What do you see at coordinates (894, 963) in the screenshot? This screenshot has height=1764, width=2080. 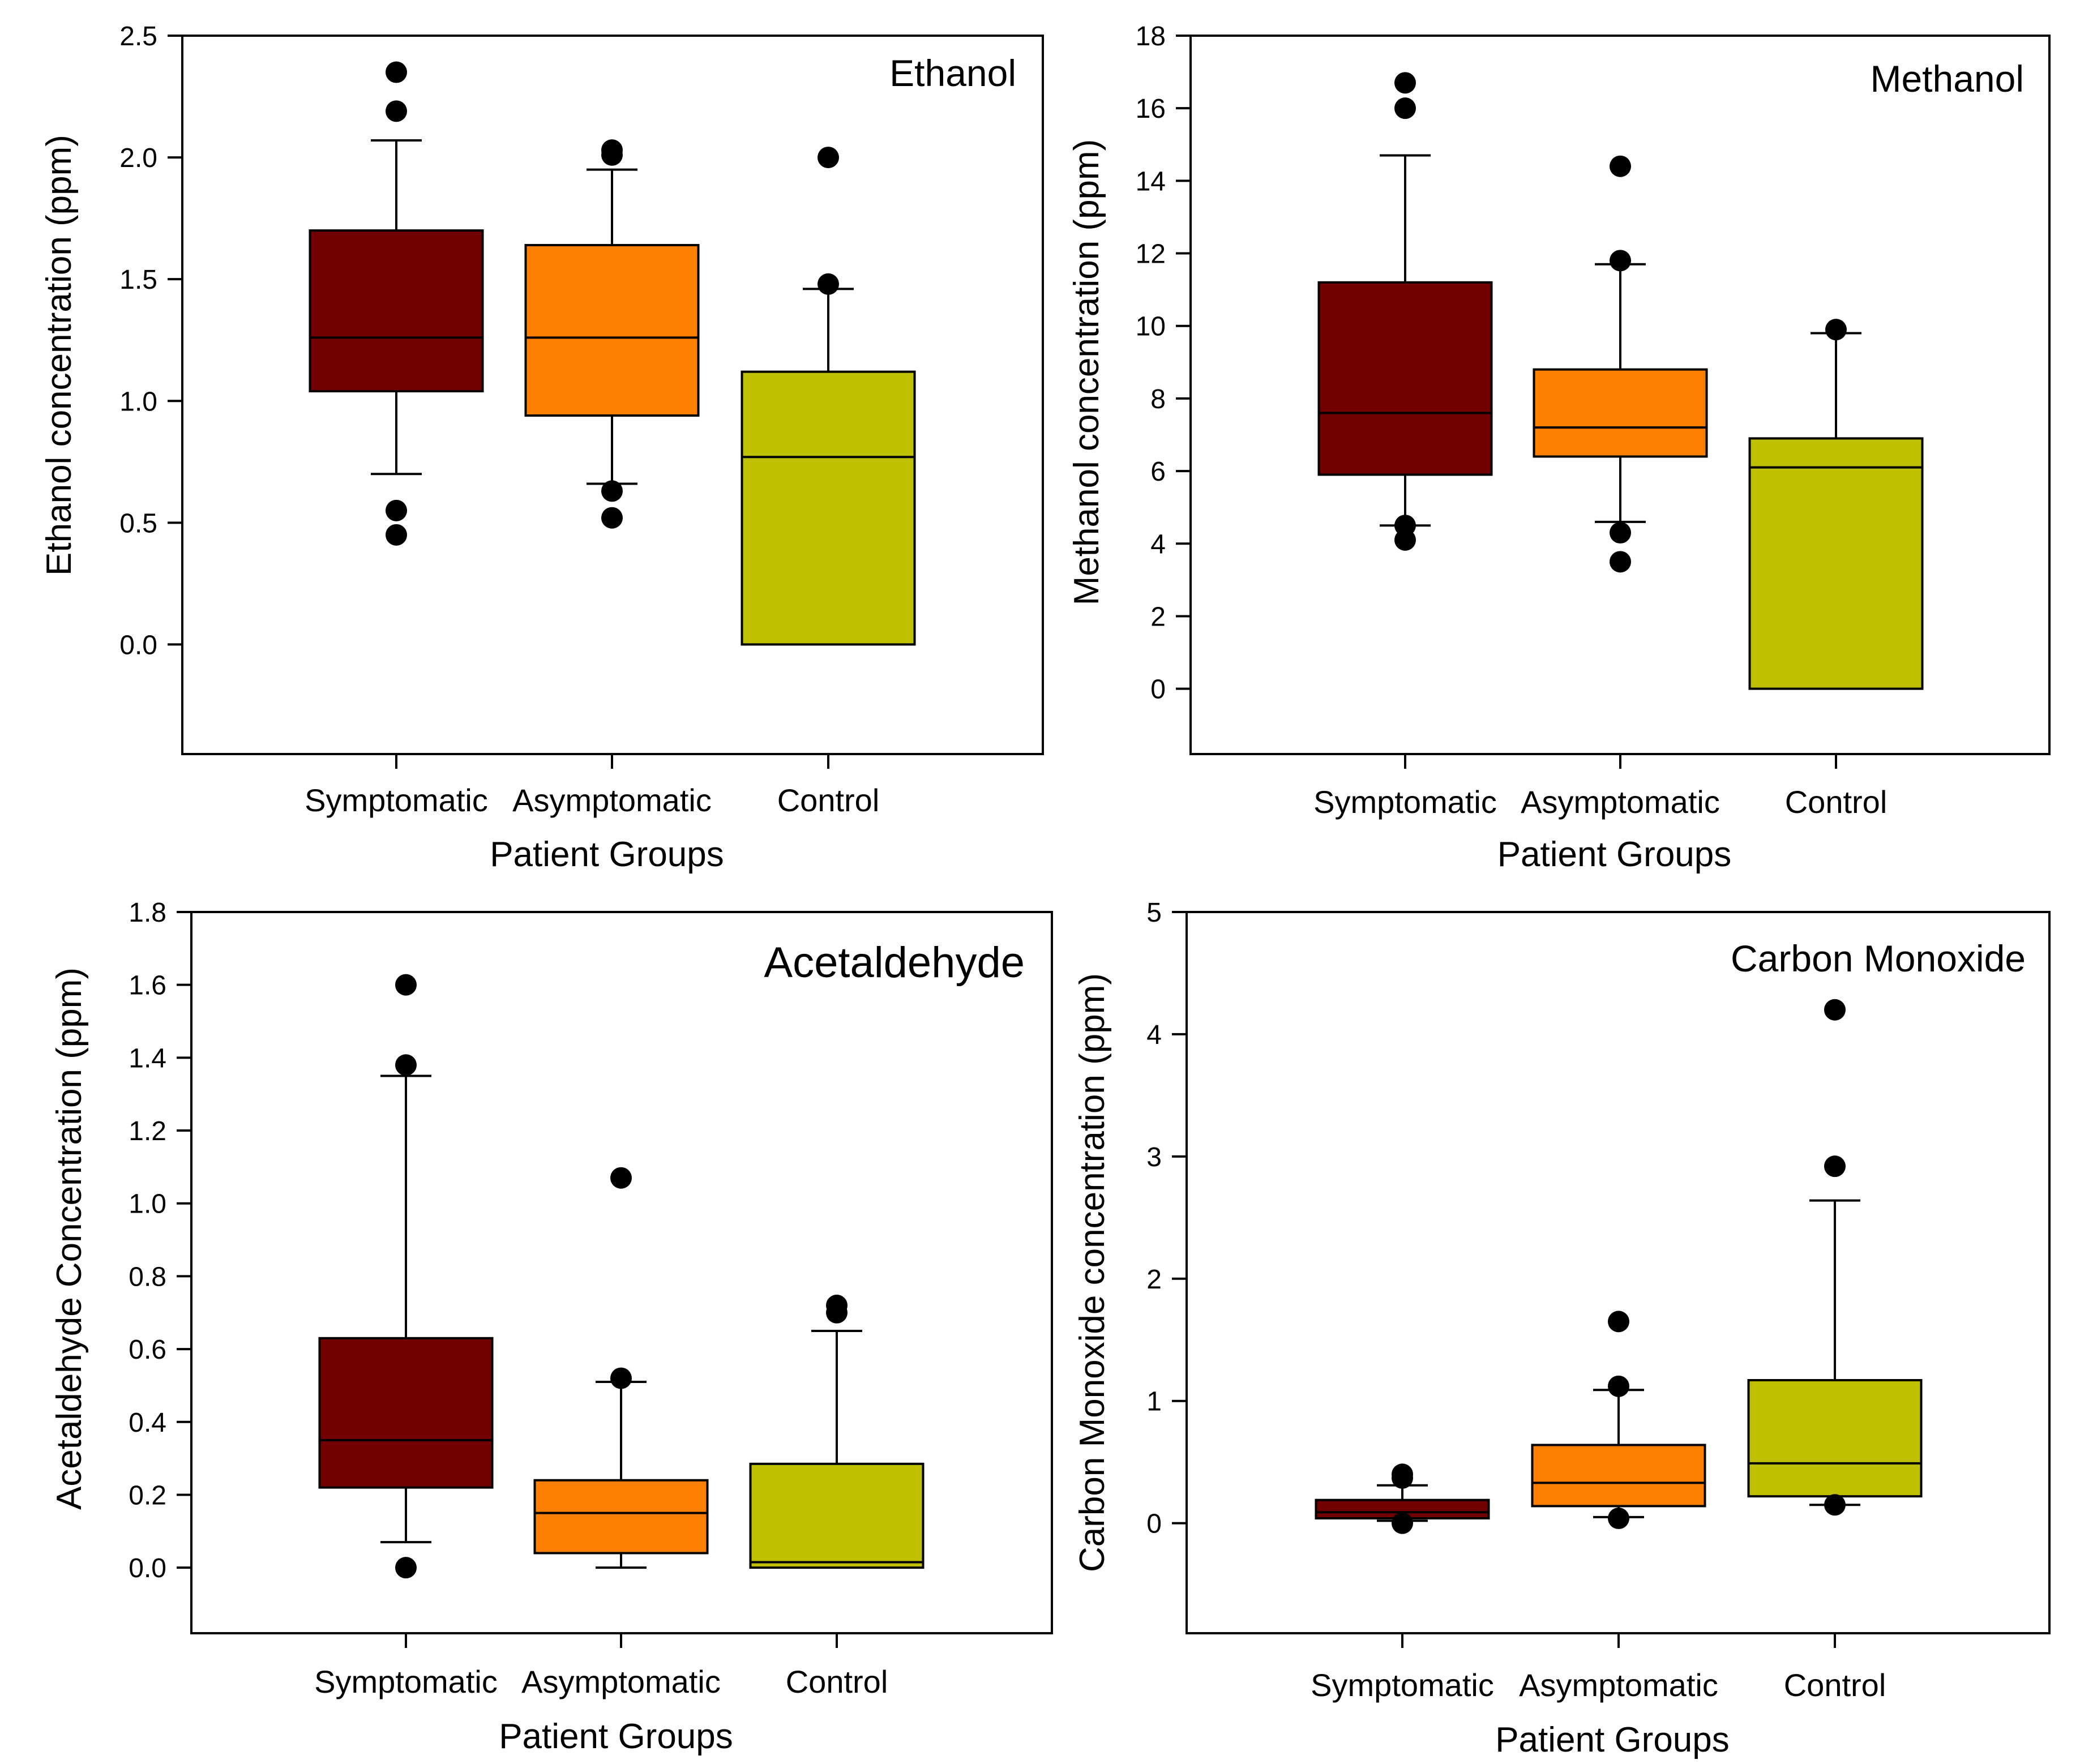 I see `panel-title: Acetaldehyde` at bounding box center [894, 963].